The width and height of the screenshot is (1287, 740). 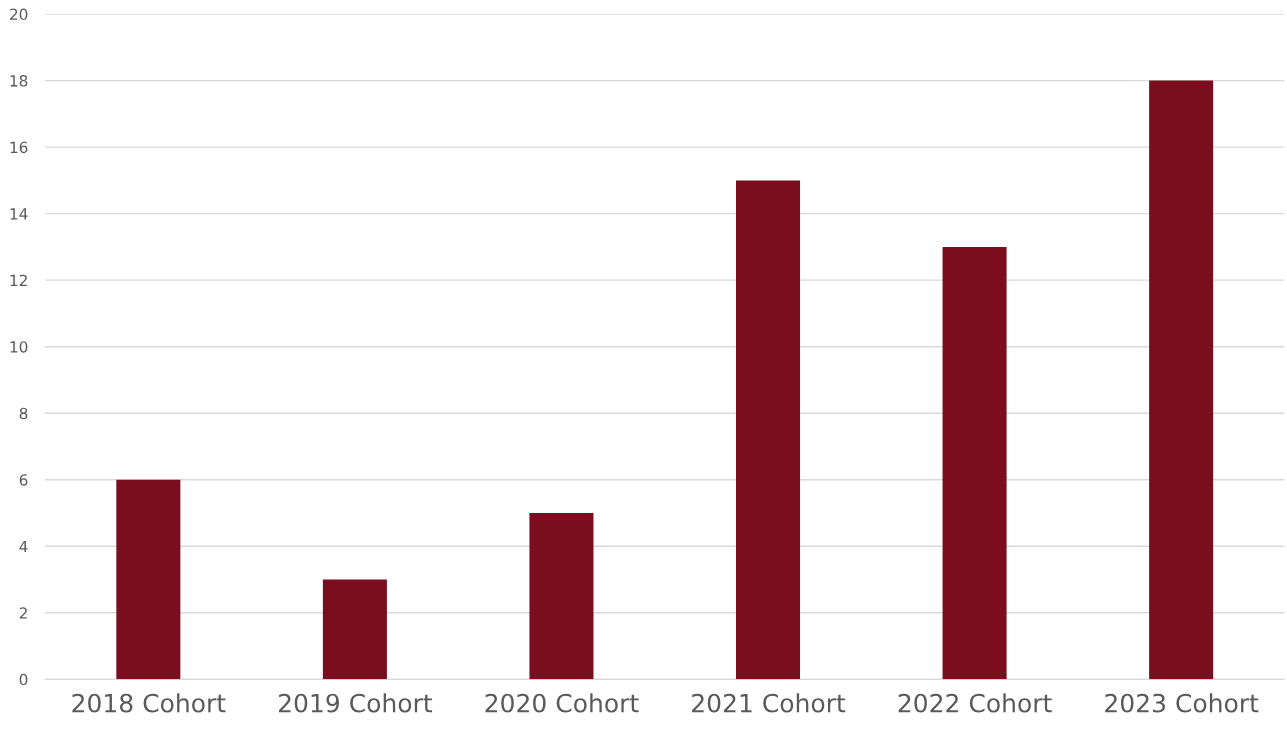 What do you see at coordinates (19, 214) in the screenshot?
I see `y-tick-label: 14` at bounding box center [19, 214].